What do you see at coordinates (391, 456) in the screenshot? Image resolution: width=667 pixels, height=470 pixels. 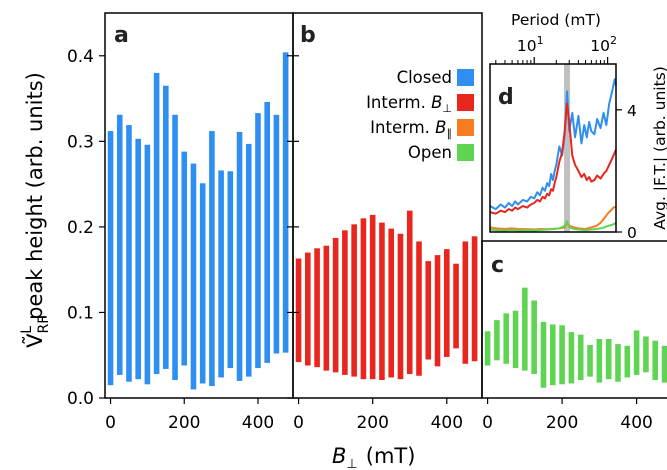 I see `x-axis-title-unit: (mT)` at bounding box center [391, 456].